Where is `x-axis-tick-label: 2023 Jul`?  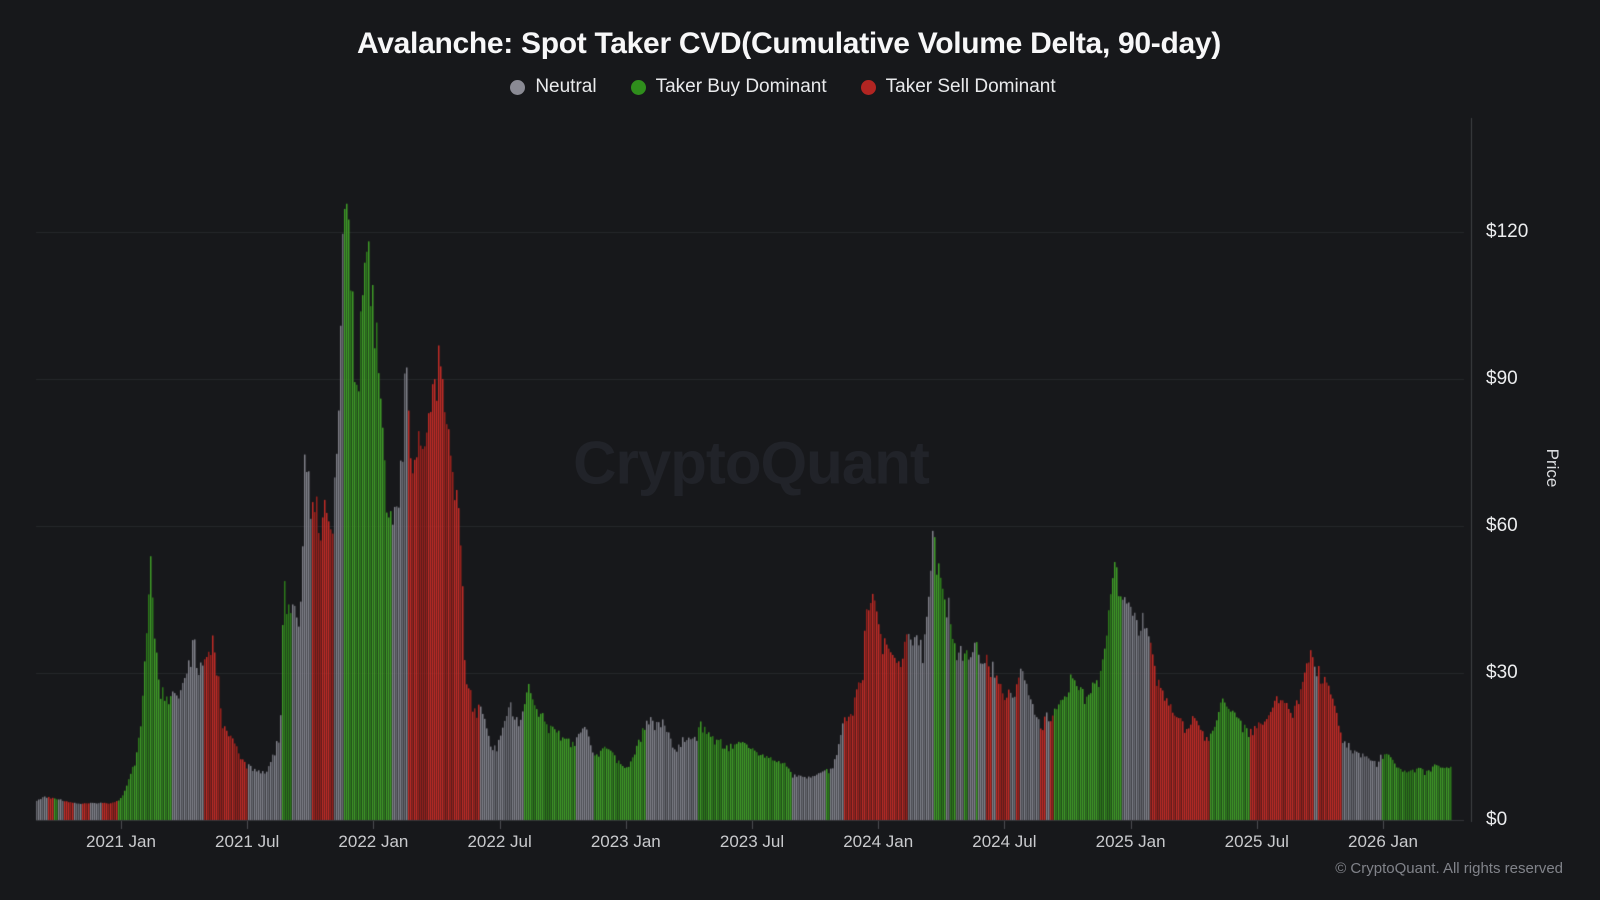
x-axis-tick-label: 2023 Jul is located at coordinates (752, 841).